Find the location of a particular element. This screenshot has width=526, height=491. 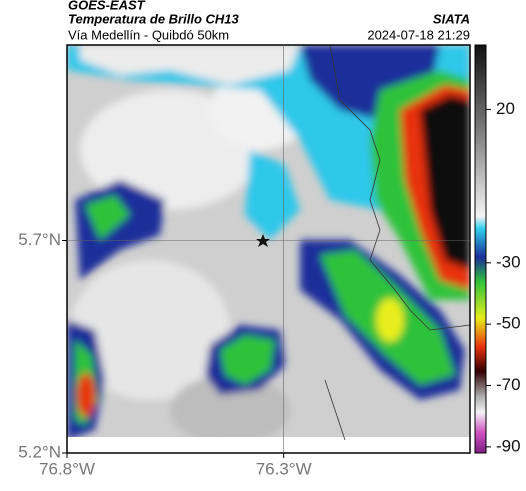

credit: SIATA is located at coordinates (451, 18).